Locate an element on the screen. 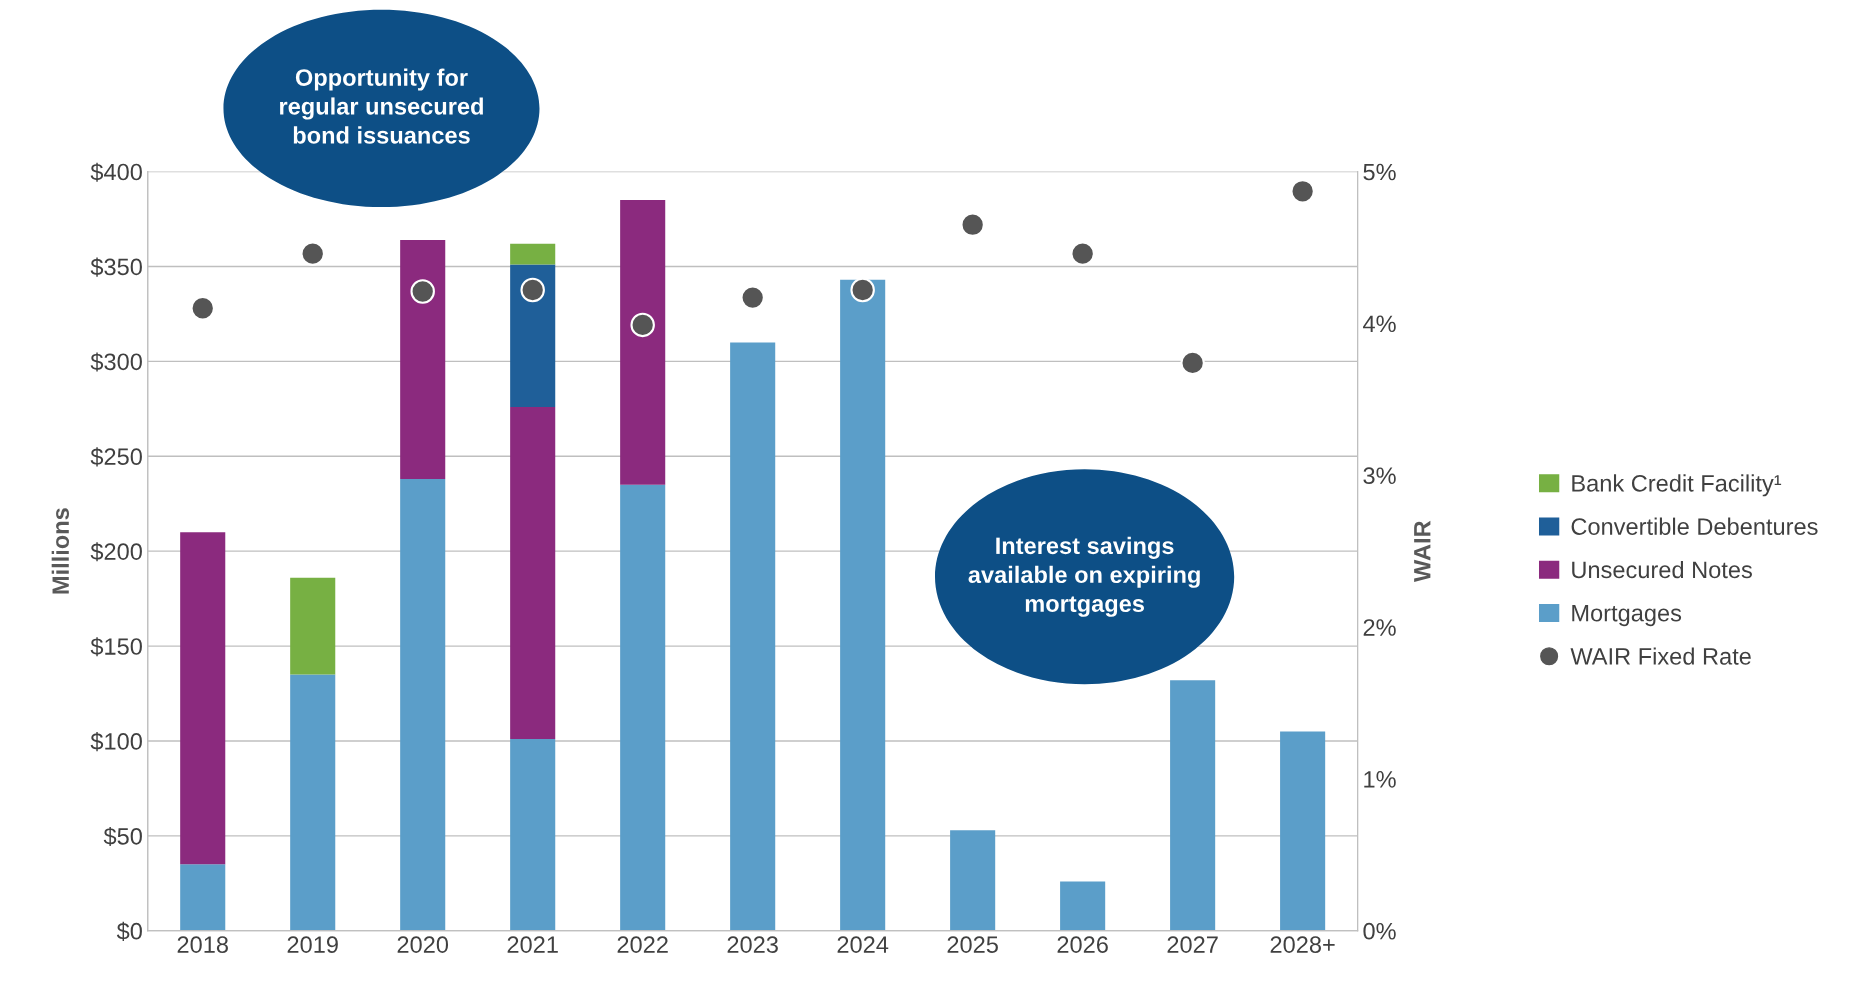 Image resolution: width=1870 pixels, height=986 pixels. y2-tick-label: 3% is located at coordinates (1379, 476).